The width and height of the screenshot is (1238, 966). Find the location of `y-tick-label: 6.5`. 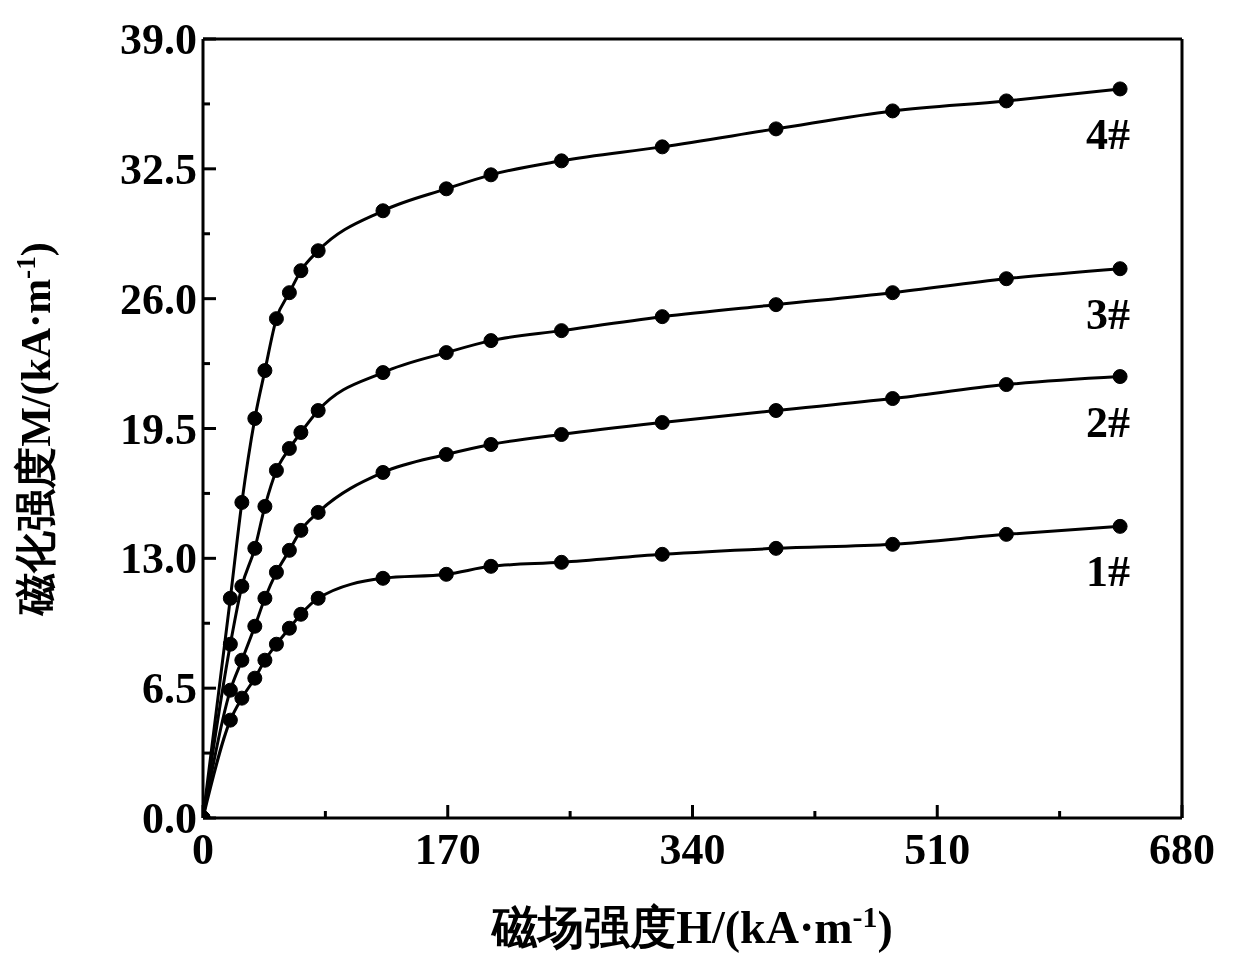

y-tick-label: 6.5 is located at coordinates (169, 689).